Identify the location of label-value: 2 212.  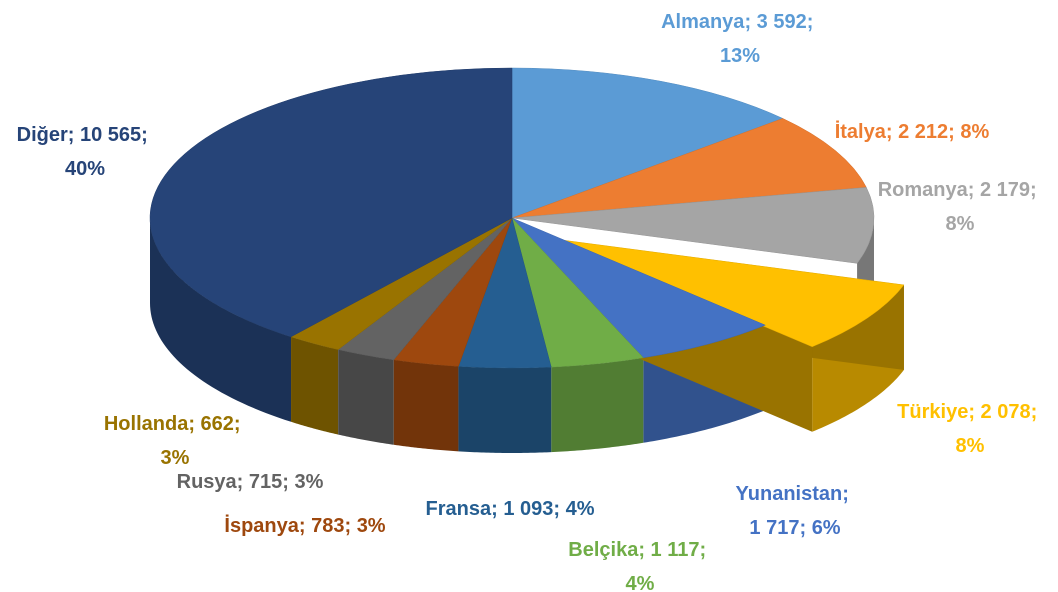
(923, 132).